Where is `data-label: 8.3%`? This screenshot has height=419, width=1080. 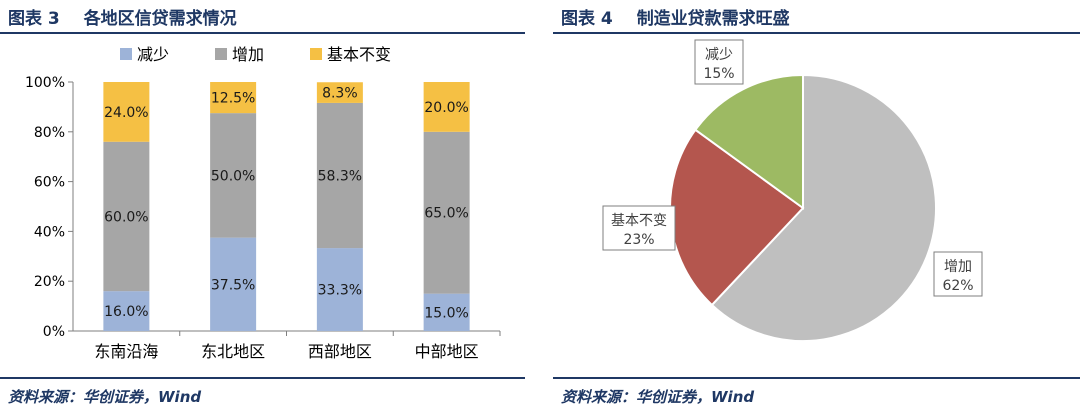 data-label: 8.3% is located at coordinates (340, 94).